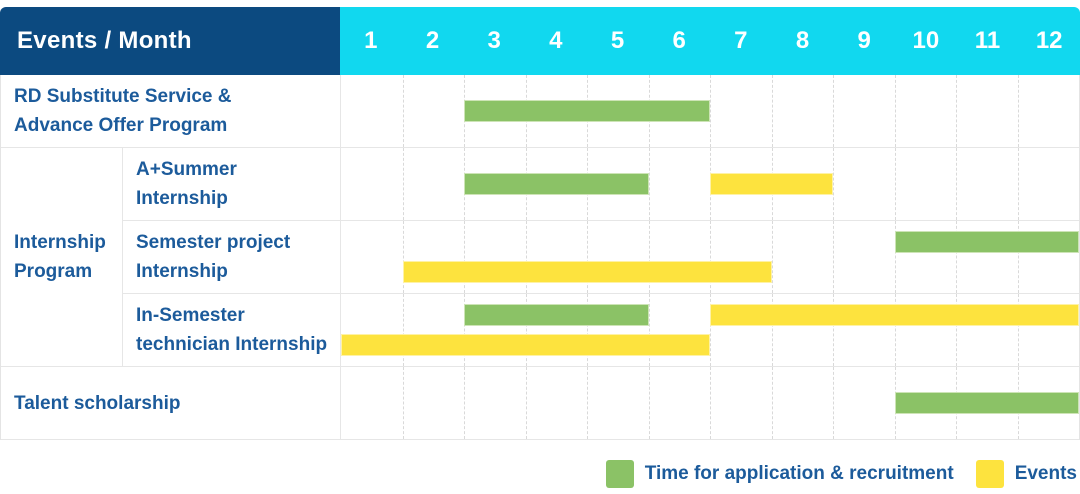 This screenshot has width=1080, height=494. I want to click on table-header-row: Events / Month 1 2 3 4 5 6 7 8 9 10 11 12, so click(540, 41).